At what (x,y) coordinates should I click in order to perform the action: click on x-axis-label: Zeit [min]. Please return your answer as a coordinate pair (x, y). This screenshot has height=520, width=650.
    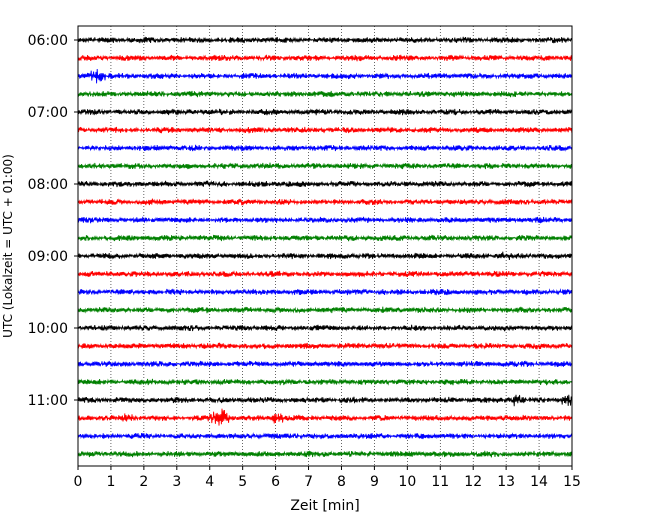
    Looking at the image, I should click on (324, 506).